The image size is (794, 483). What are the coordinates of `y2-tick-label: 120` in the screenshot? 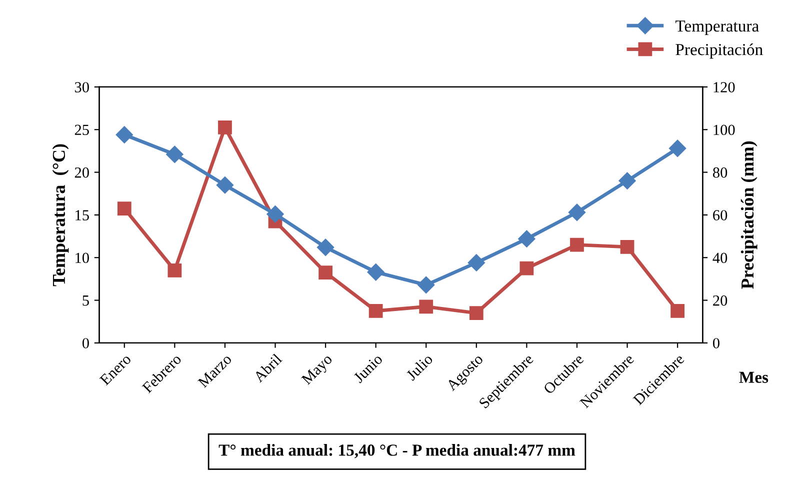 It's located at (724, 87).